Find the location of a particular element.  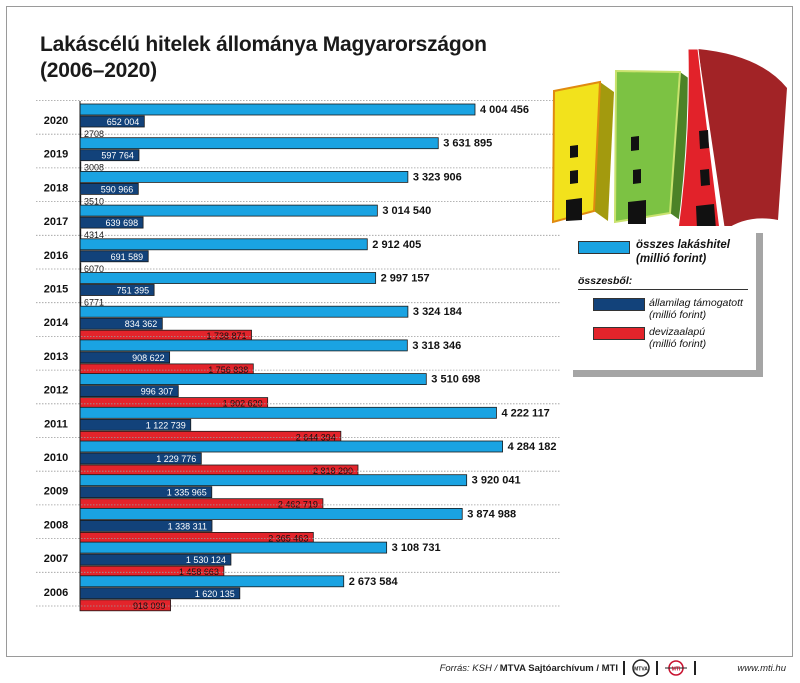

legend-fx-text: devizaalapú is located at coordinates (677, 332).